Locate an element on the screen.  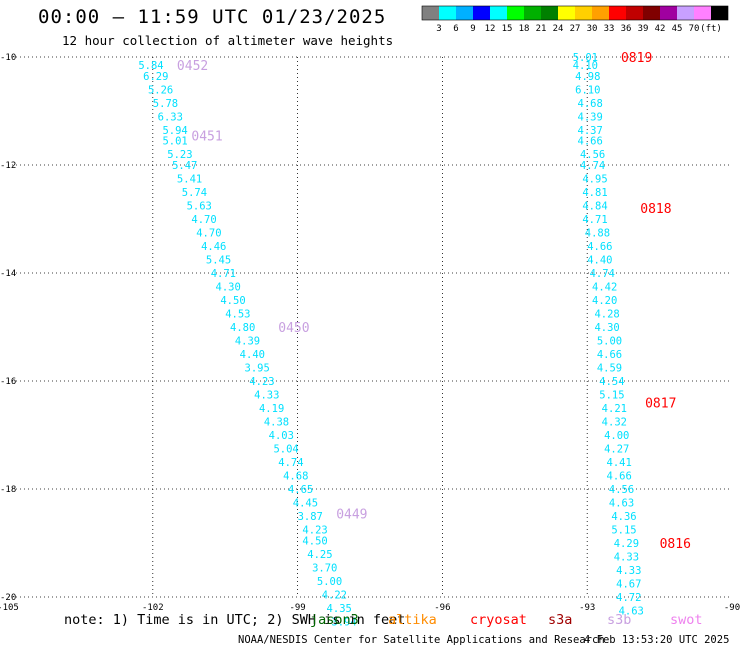
pass-time-label: 0452 is located at coordinates (192, 66).